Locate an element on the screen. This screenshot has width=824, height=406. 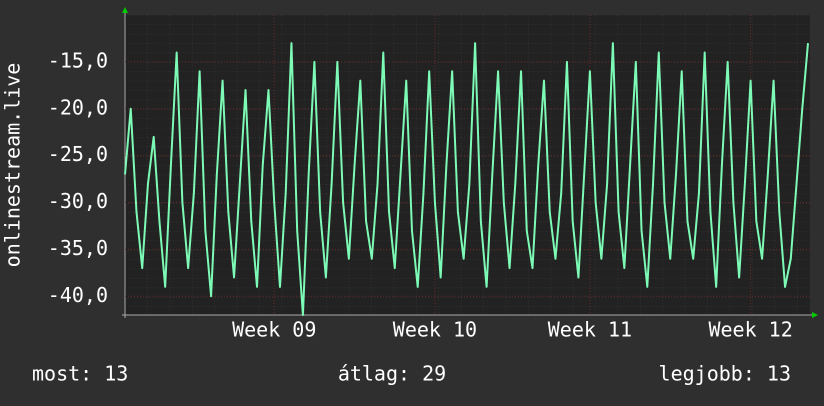
y-tick-label: -15,0 is located at coordinates (78, 60).